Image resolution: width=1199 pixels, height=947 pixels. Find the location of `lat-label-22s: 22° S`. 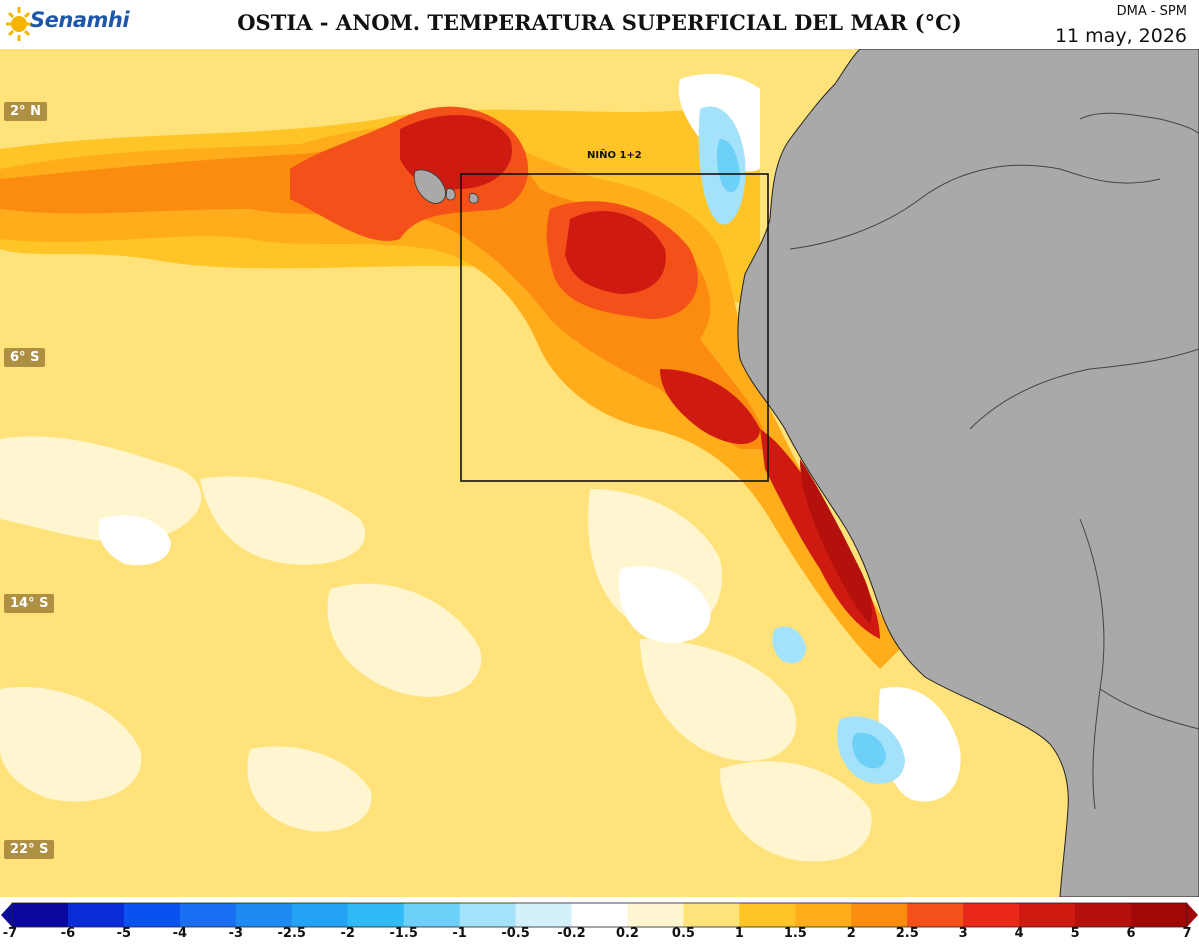

lat-label-22s: 22° S is located at coordinates (29, 849).